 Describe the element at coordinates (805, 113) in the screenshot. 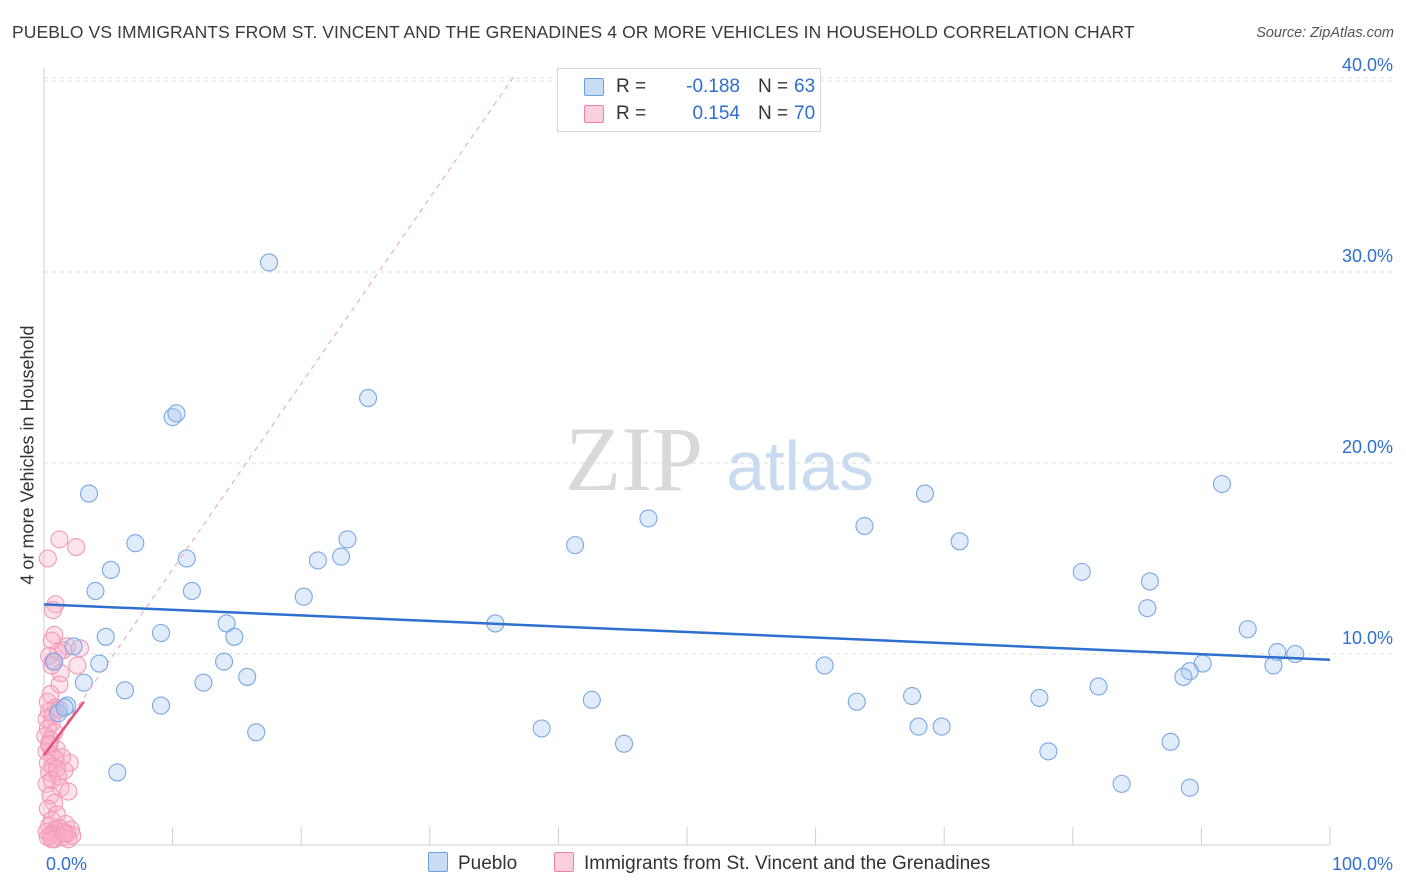

I see `legend-n-value: 70` at that location.